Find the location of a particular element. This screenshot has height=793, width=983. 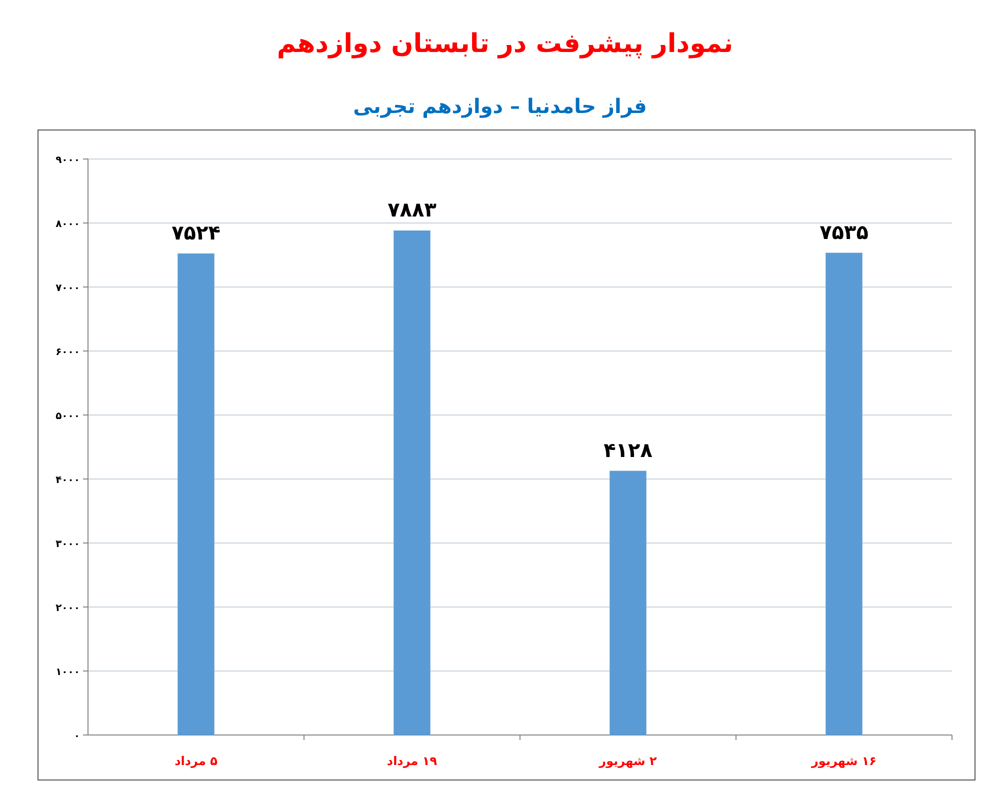

x-tick-label: ۱۶ شهریور is located at coordinates (843, 761).